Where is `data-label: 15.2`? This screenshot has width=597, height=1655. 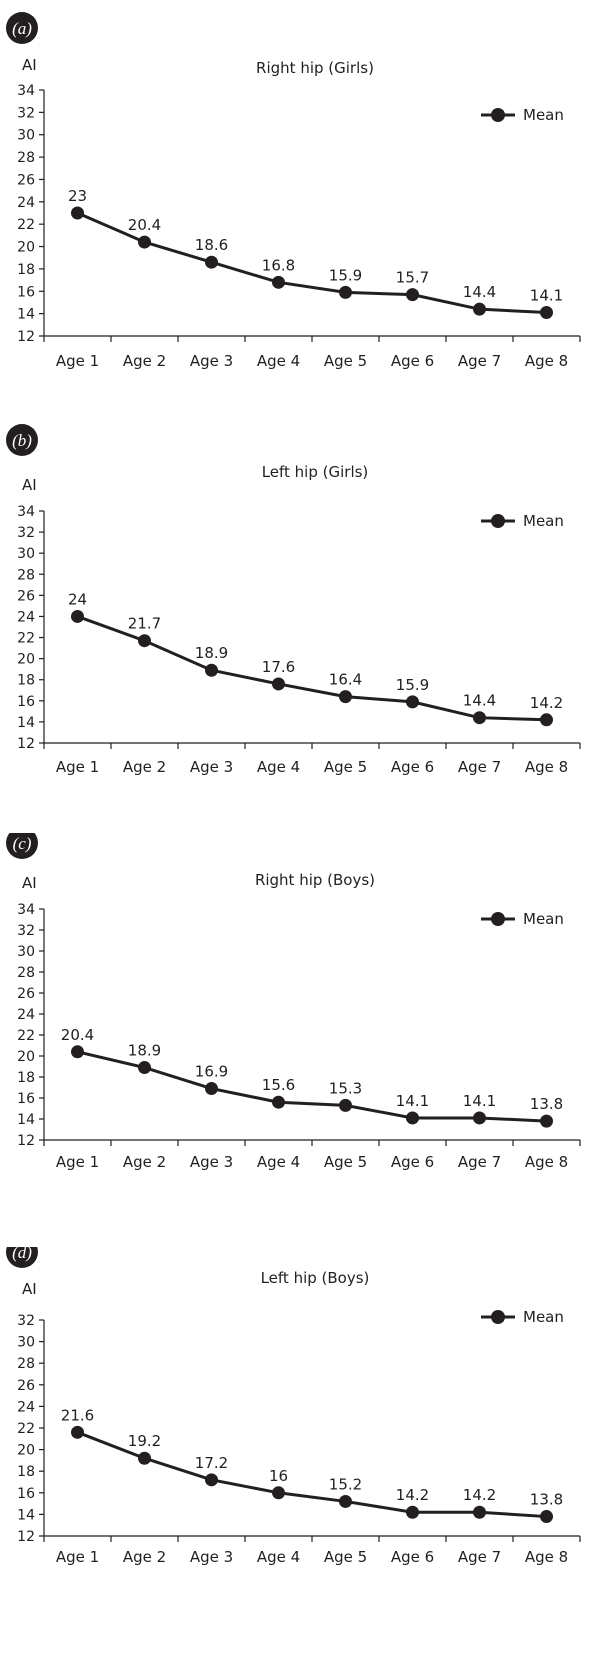 data-label: 15.2 is located at coordinates (345, 1484).